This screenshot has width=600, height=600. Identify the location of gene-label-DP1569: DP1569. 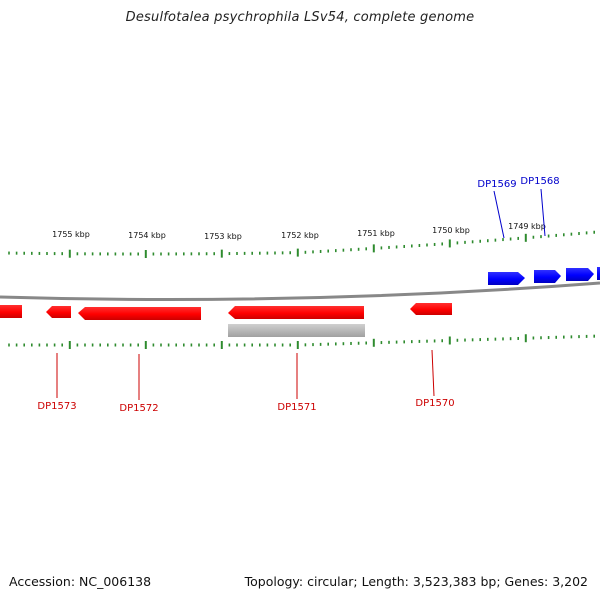
(496, 184).